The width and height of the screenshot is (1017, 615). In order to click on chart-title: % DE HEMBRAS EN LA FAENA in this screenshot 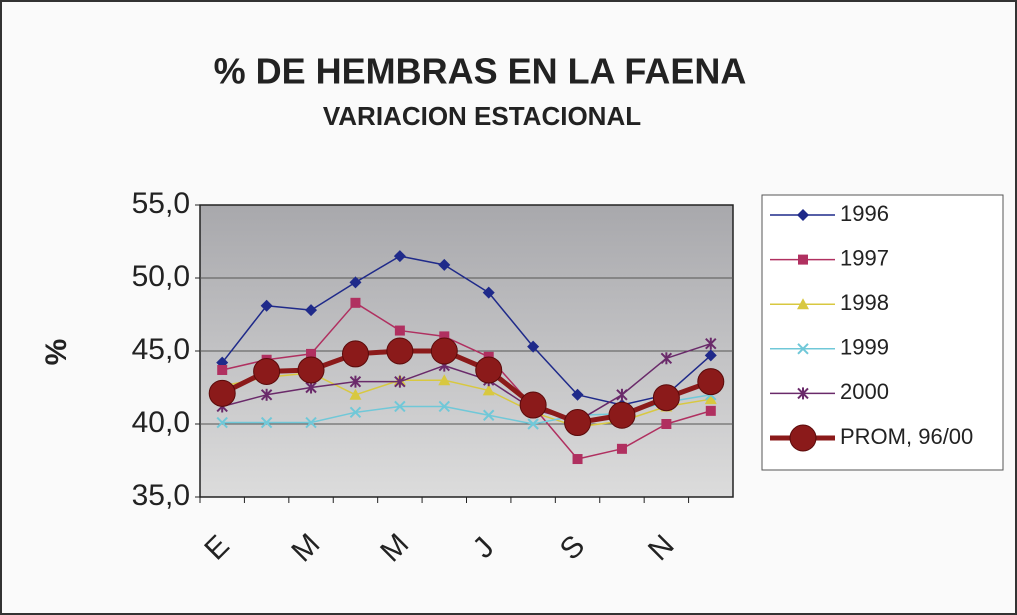, I will do `click(480, 71)`.